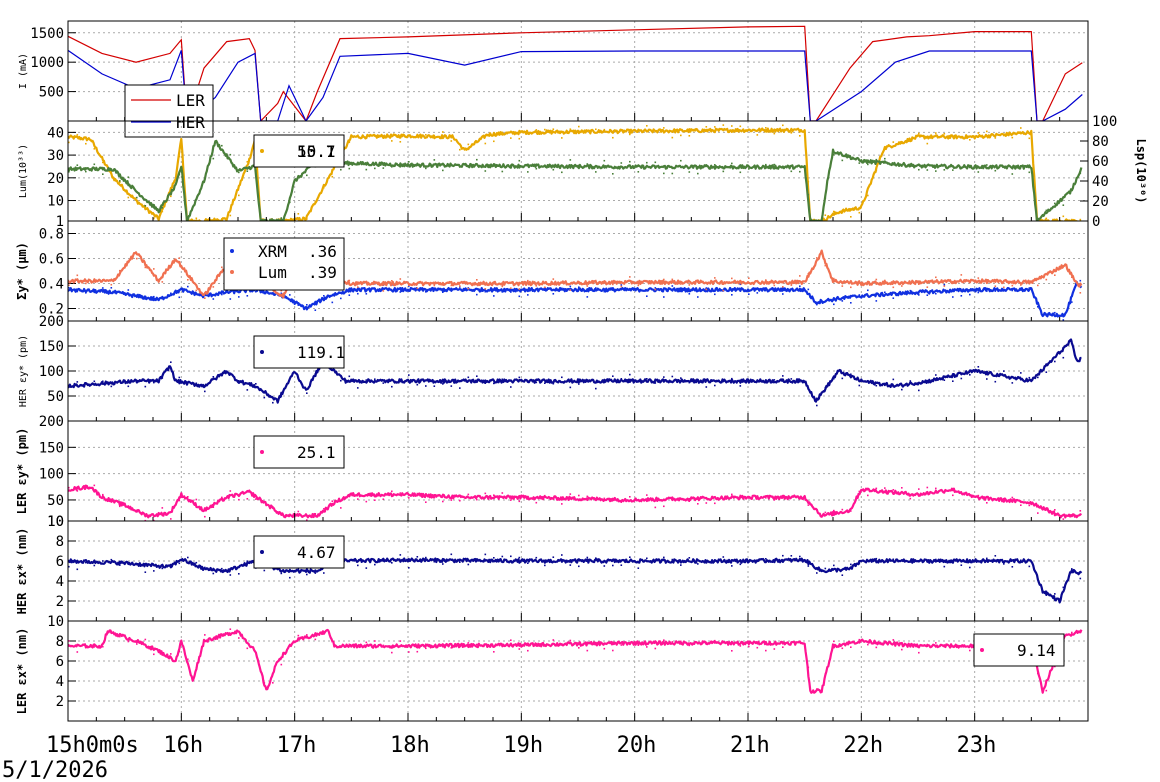 The height and width of the screenshot is (782, 1160). What do you see at coordinates (322, 251) in the screenshot?
I see `legend-value: .36` at bounding box center [322, 251].